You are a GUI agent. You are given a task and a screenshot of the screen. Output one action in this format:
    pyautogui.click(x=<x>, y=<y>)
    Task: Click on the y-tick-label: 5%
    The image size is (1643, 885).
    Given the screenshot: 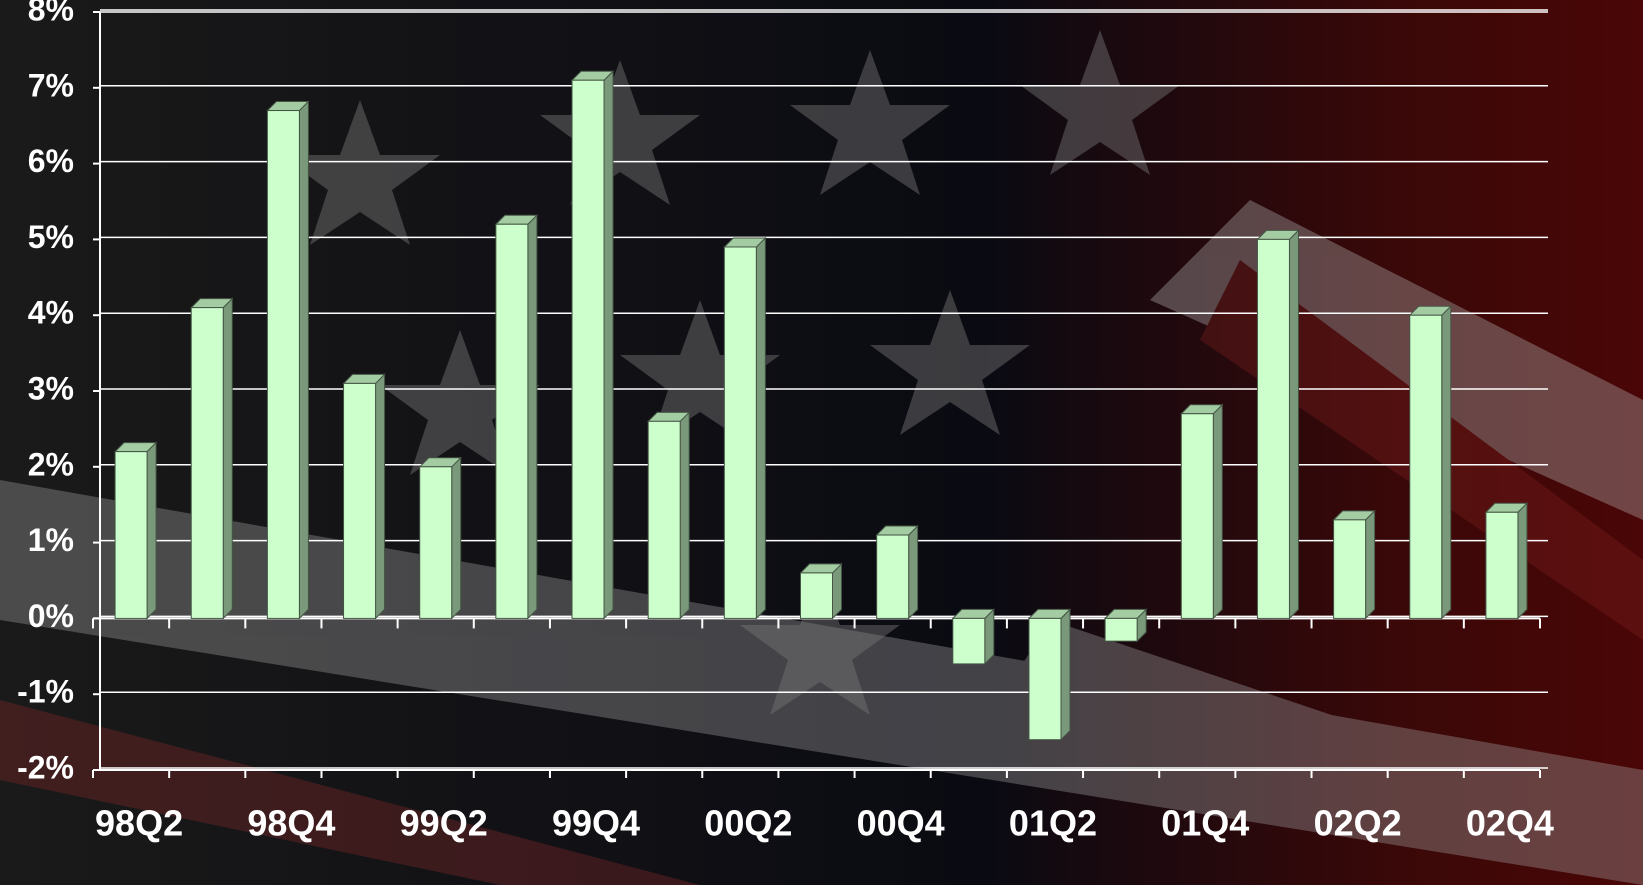 What is the action you would take?
    pyautogui.click(x=51, y=237)
    